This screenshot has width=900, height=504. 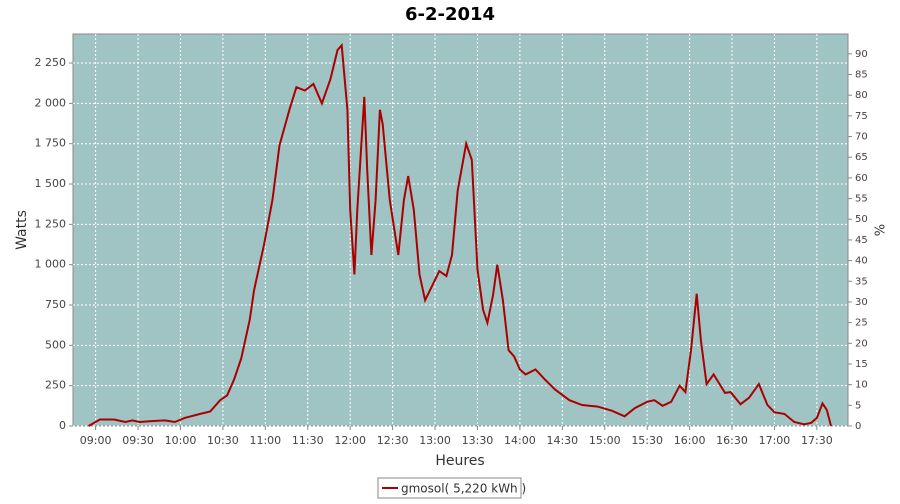 What do you see at coordinates (459, 461) in the screenshot?
I see `x-axis-label: Heures` at bounding box center [459, 461].